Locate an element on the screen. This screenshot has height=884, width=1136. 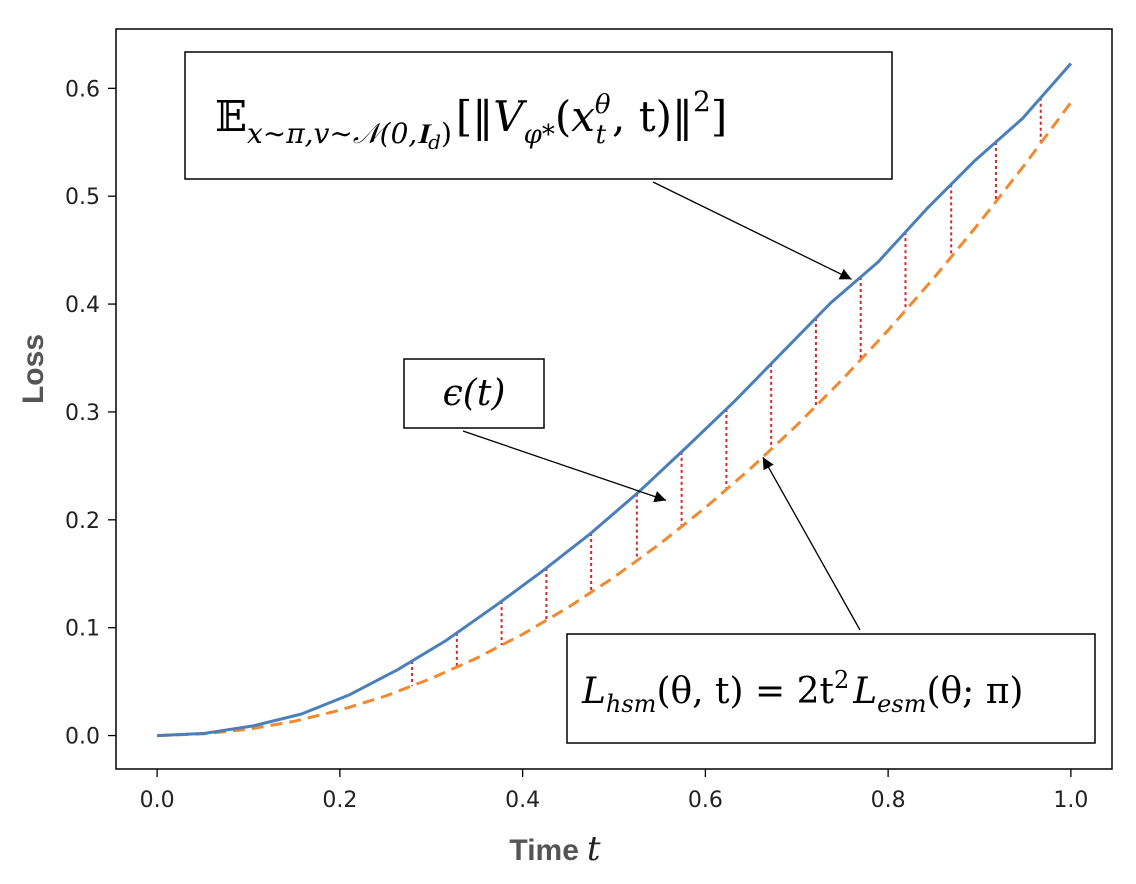
annotation-epsilon: ϵ(t) is located at coordinates (474, 393).